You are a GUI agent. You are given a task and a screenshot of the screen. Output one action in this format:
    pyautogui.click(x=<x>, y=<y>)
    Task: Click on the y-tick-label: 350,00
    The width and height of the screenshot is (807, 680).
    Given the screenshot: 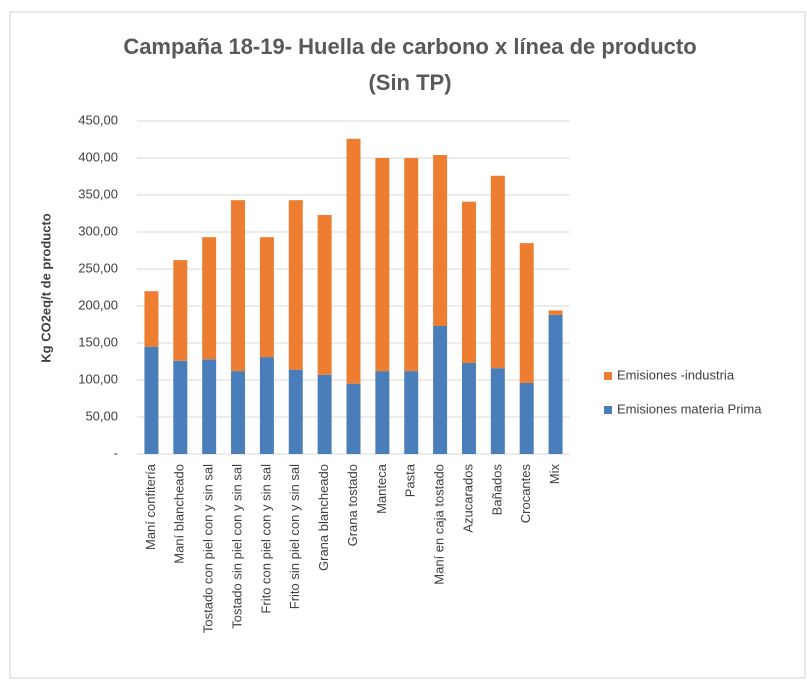 What is the action you would take?
    pyautogui.click(x=98, y=193)
    